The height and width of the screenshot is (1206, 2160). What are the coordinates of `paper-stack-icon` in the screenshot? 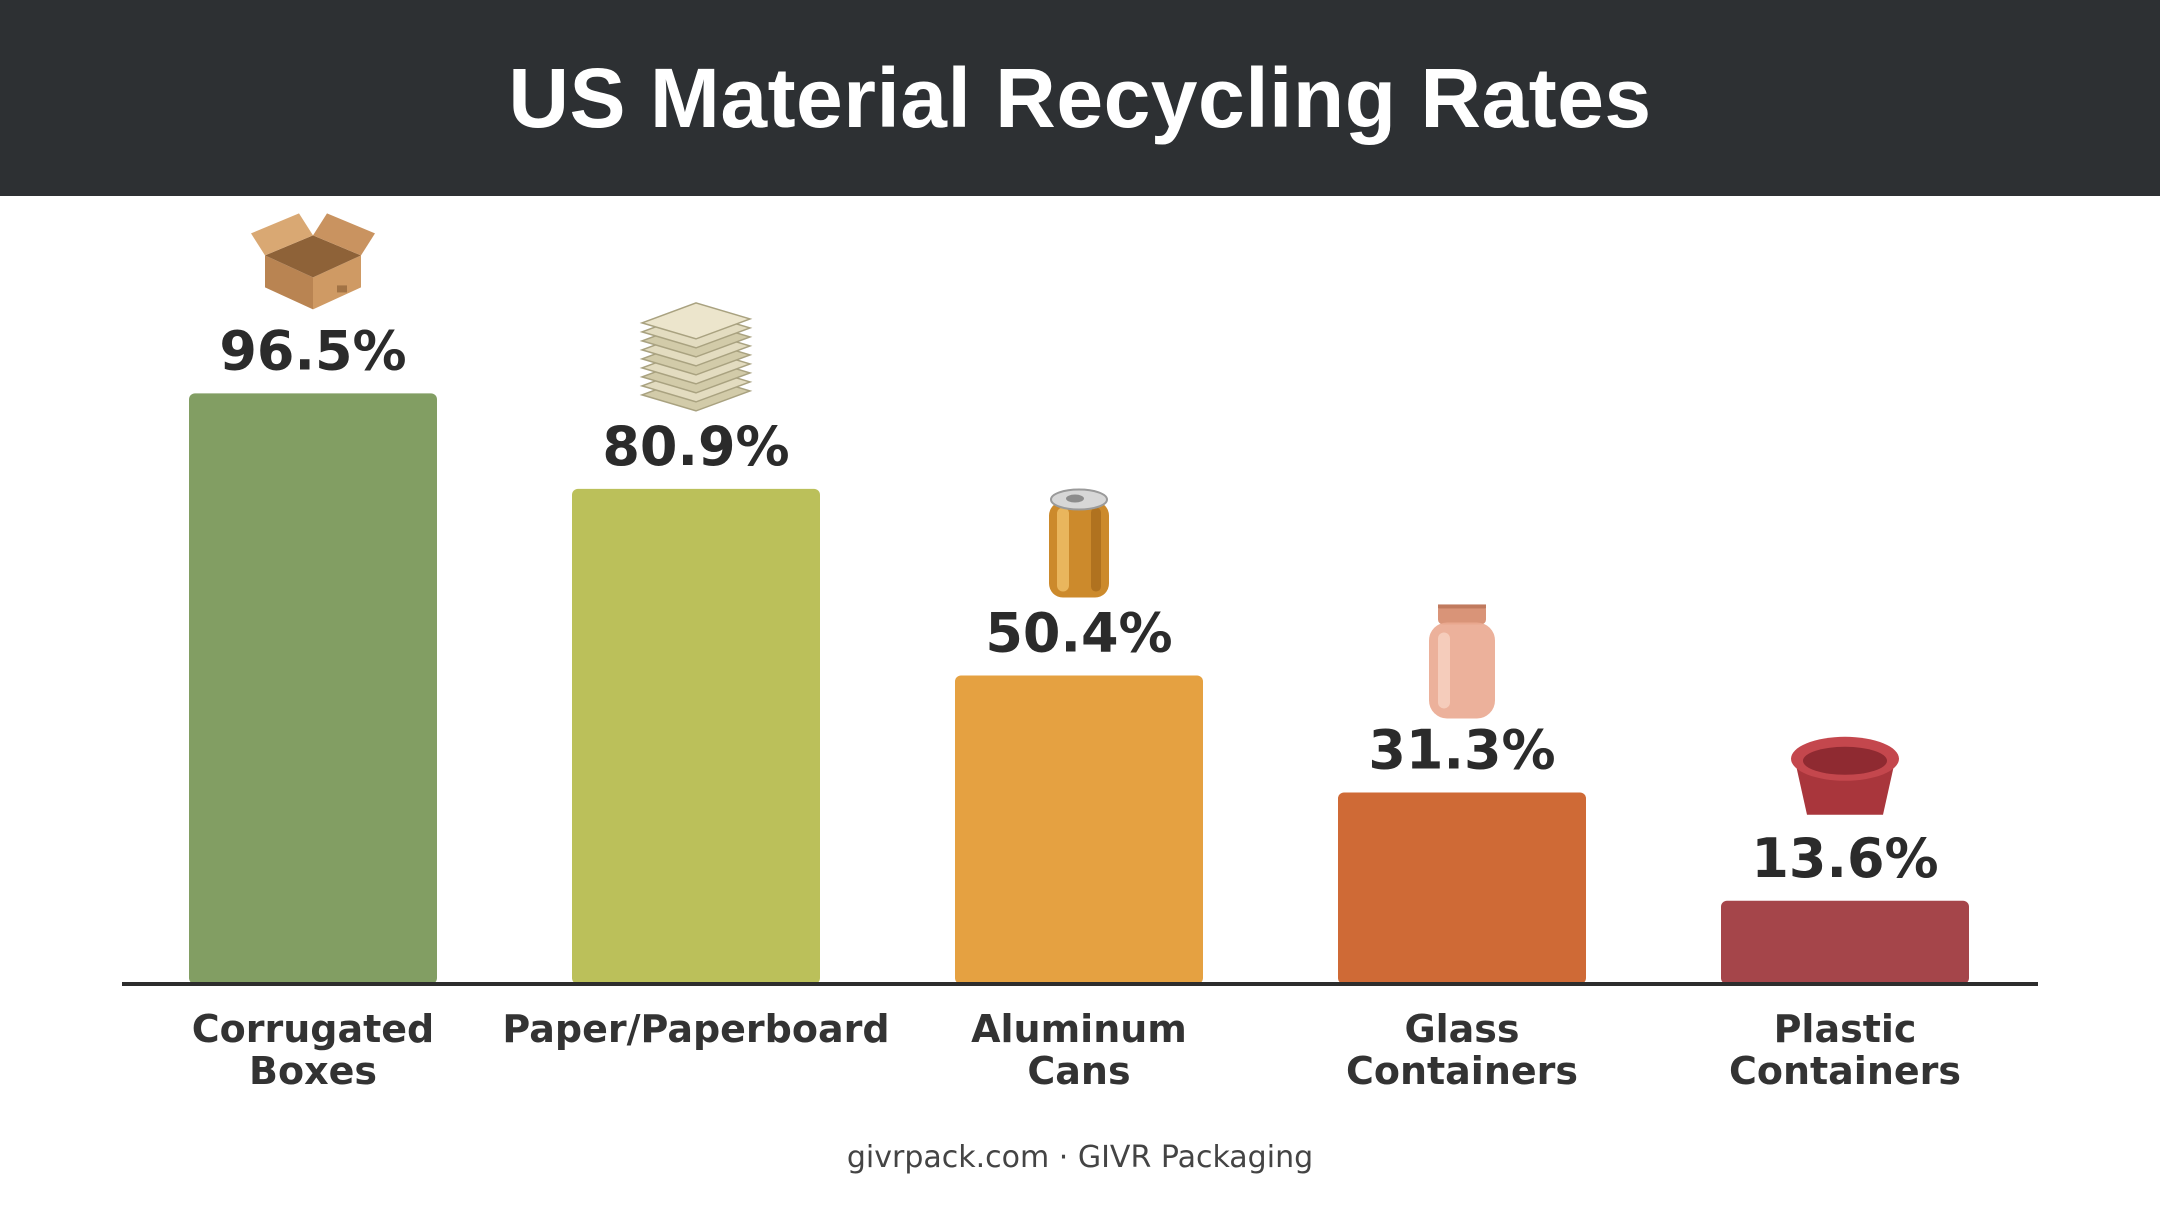 It's located at (696, 357).